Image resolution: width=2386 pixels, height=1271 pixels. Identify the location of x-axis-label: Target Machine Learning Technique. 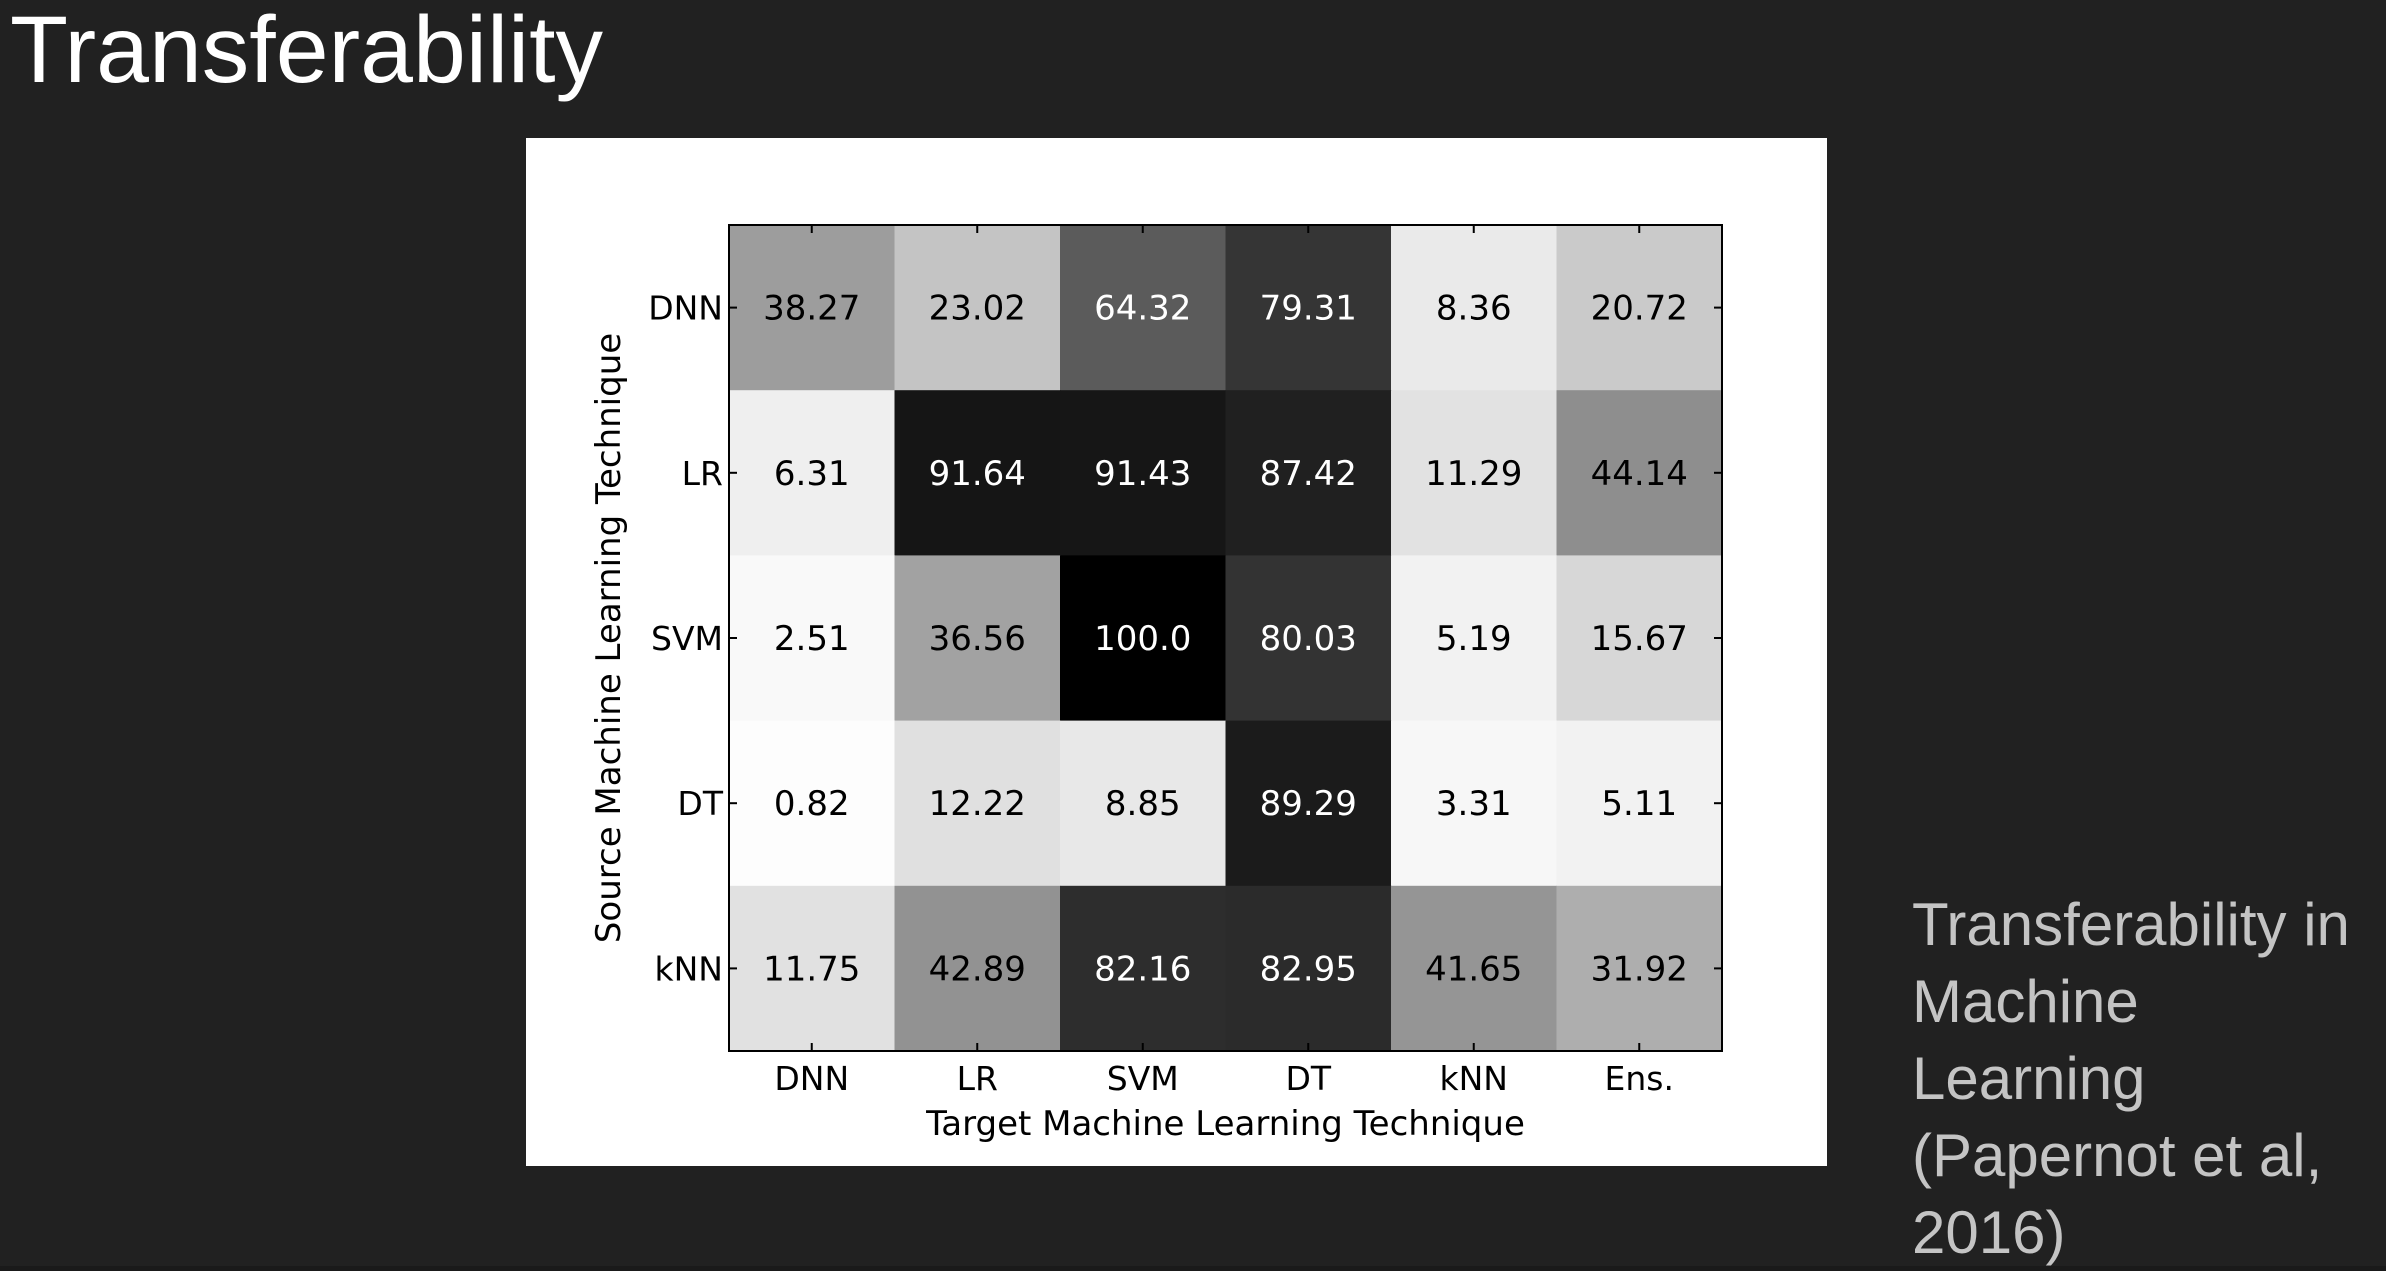
(1225, 1124).